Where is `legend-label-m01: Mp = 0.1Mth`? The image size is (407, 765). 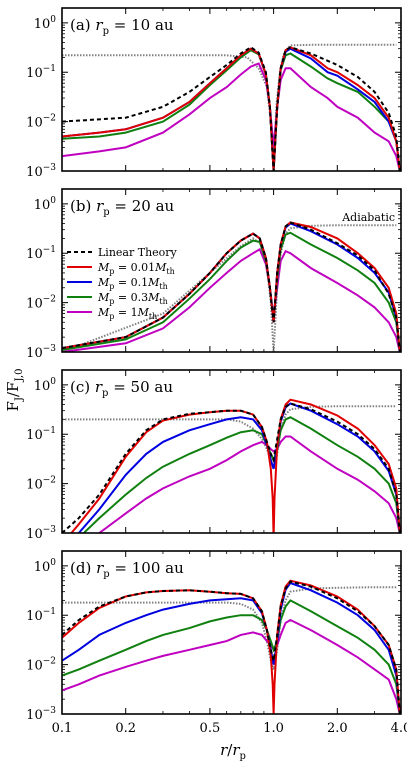 legend-label-m01: Mp = 0.1Mth is located at coordinates (132, 283).